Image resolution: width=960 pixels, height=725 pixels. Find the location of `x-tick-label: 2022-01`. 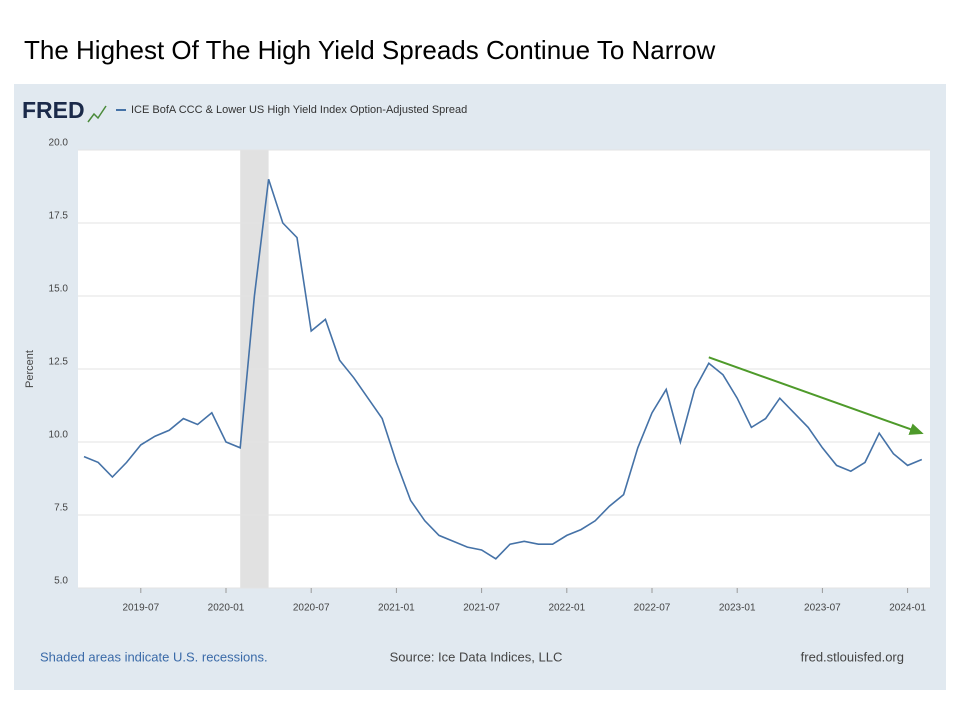

x-tick-label: 2022-01 is located at coordinates (566, 608).